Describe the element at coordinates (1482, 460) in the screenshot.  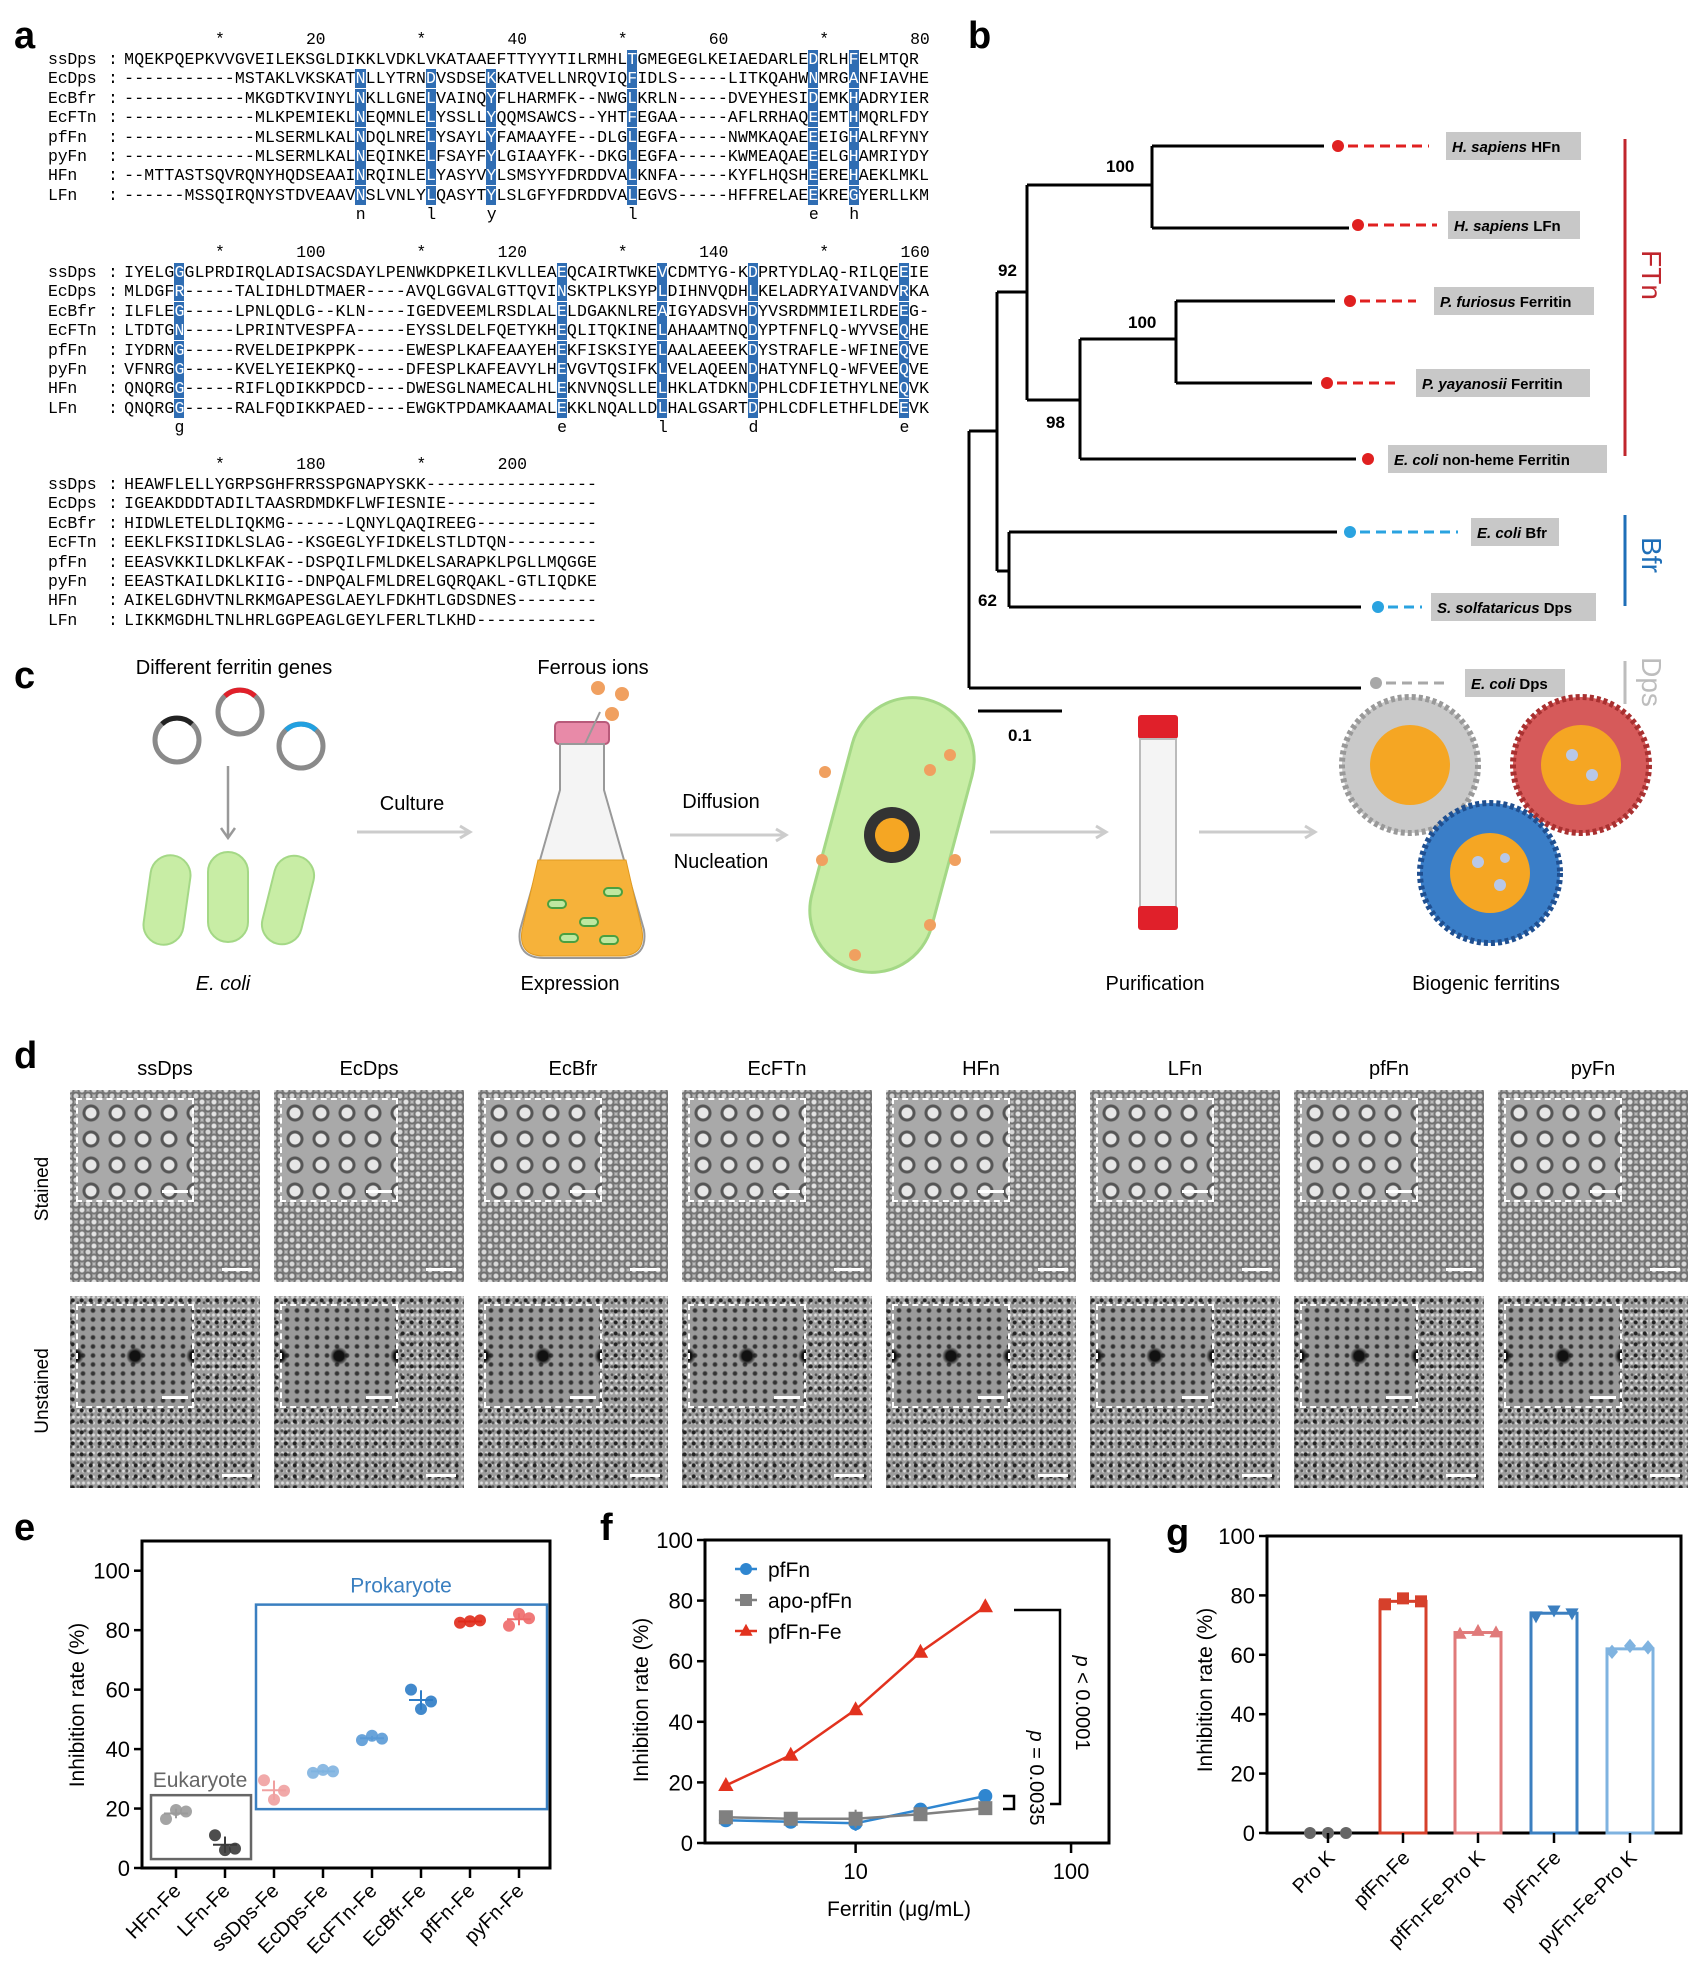
I see `leaf-label: E. coli non-heme Ferritin` at that location.